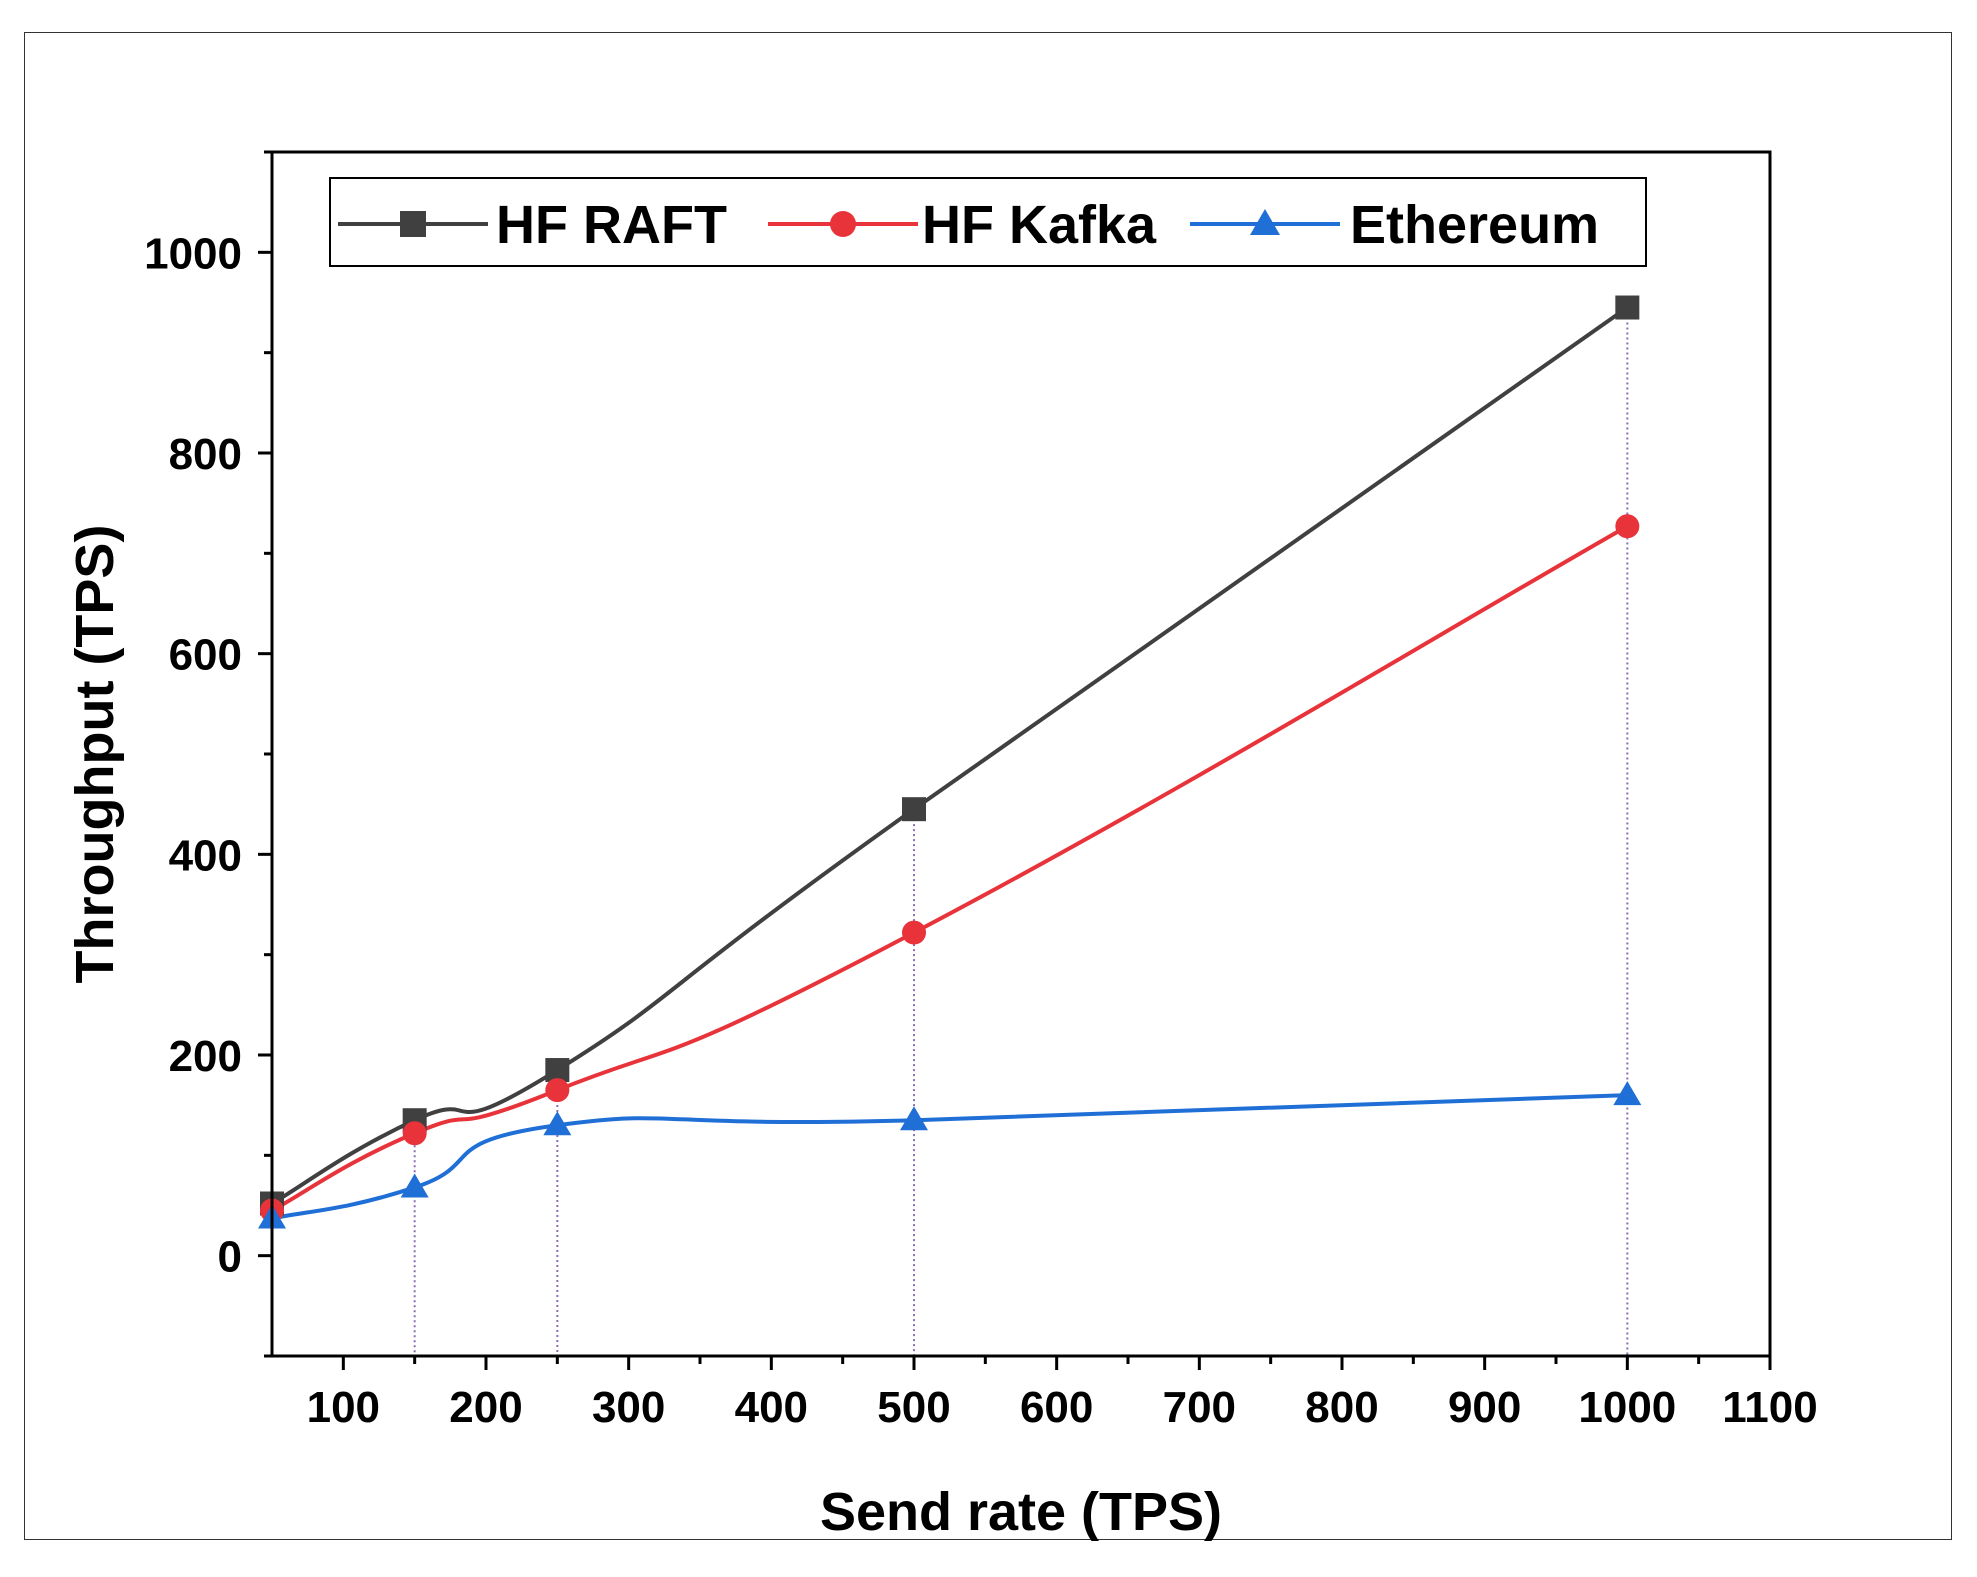 The width and height of the screenshot is (1977, 1577). What do you see at coordinates (913, 1407) in the screenshot?
I see `x-tick-label: 500` at bounding box center [913, 1407].